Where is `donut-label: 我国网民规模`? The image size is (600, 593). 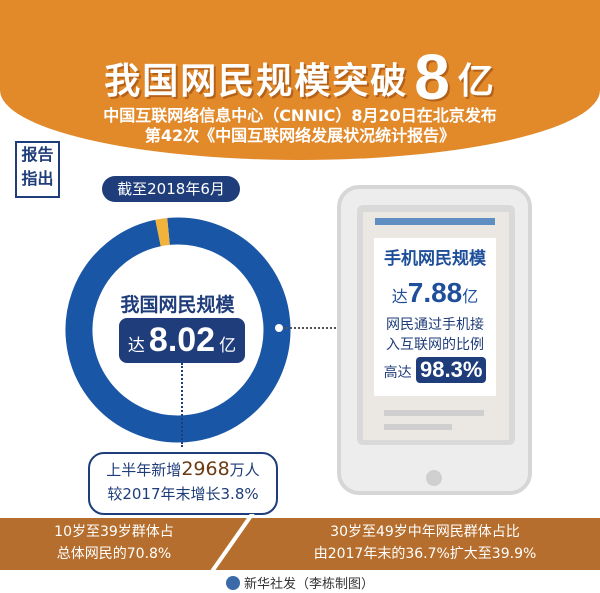
donut-label: 我国网民规模 is located at coordinates (177, 305).